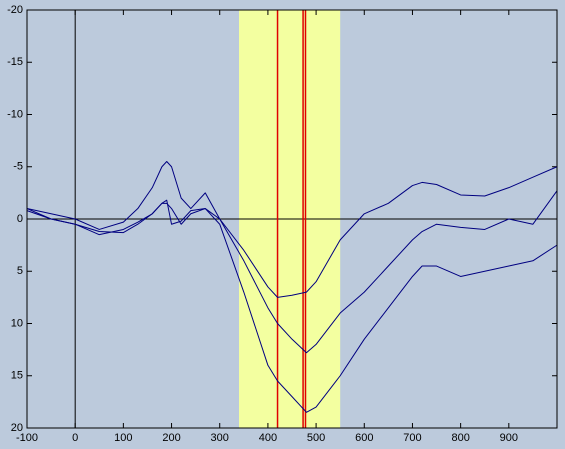 The height and width of the screenshot is (449, 565). I want to click on x-tick-label: 400, so click(268, 438).